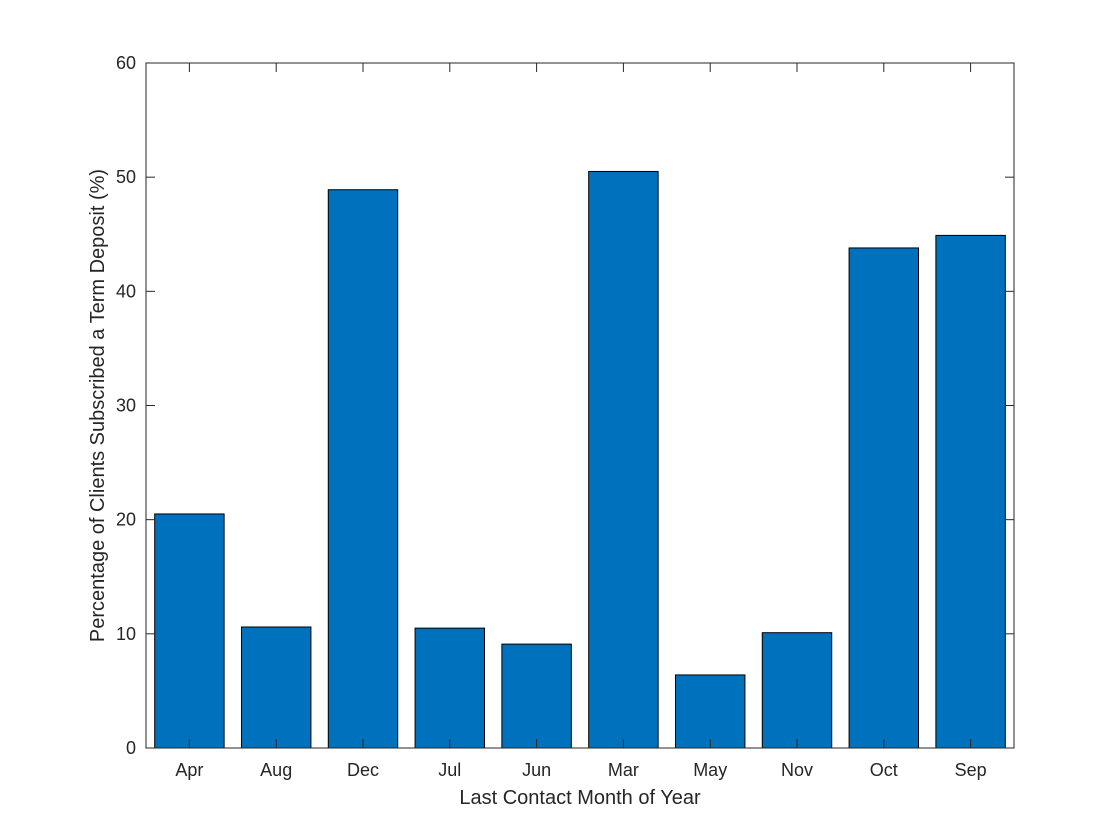 The width and height of the screenshot is (1120, 840). I want to click on x-tick-label-jun: Jun, so click(536, 770).